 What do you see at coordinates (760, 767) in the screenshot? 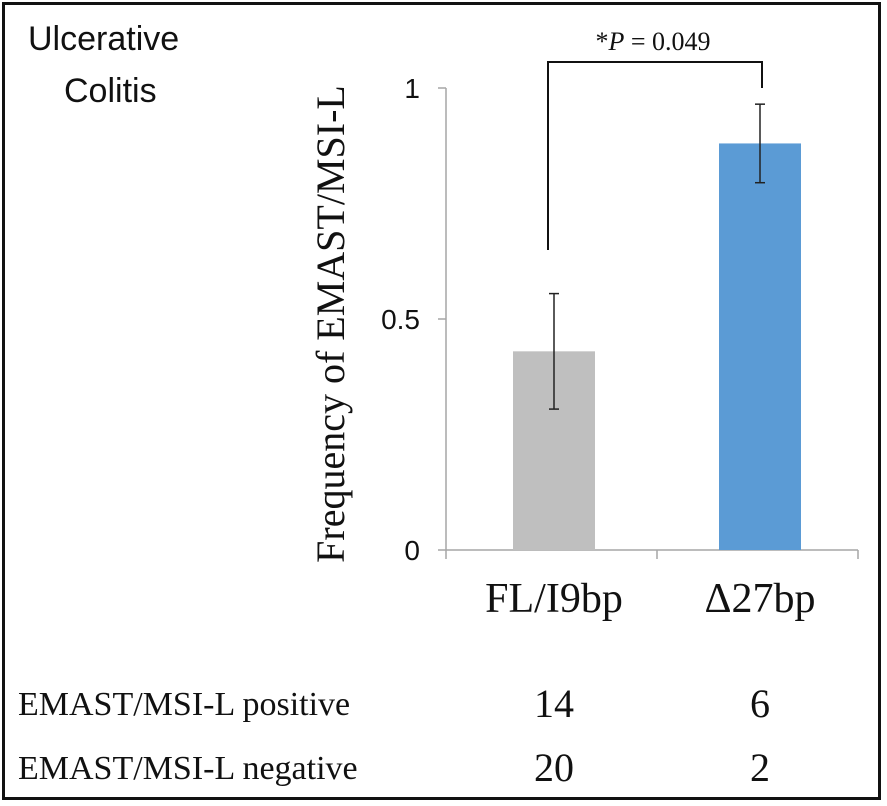
I see `table-cell-negative-d27: 2` at bounding box center [760, 767].